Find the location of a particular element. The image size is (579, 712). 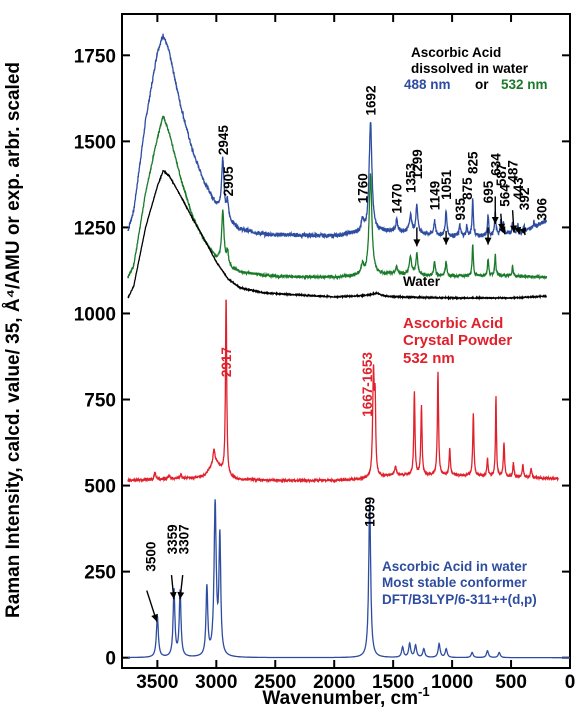

peak-label: 1353 is located at coordinates (410, 177).